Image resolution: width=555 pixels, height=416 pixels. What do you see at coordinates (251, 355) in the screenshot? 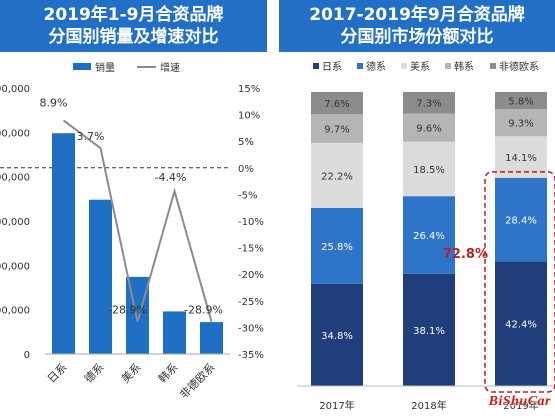
I see `right-axis-tick-label: -35%` at bounding box center [251, 355].